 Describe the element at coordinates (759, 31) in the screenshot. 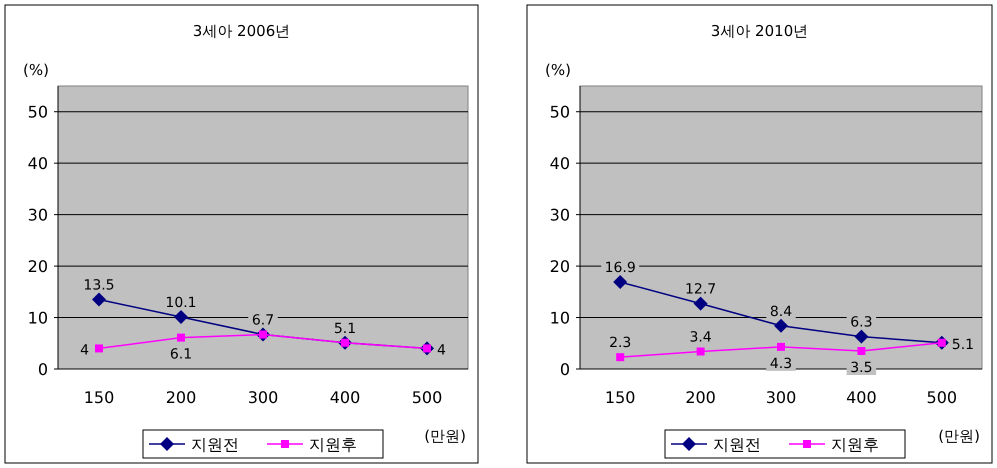

I see `chart-title: 3세아 2010년` at that location.